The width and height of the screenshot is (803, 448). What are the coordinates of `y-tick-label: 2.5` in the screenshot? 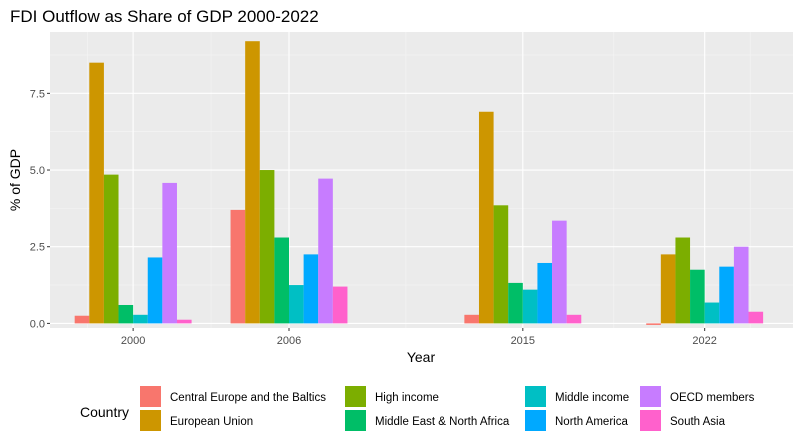 It's located at (37, 248).